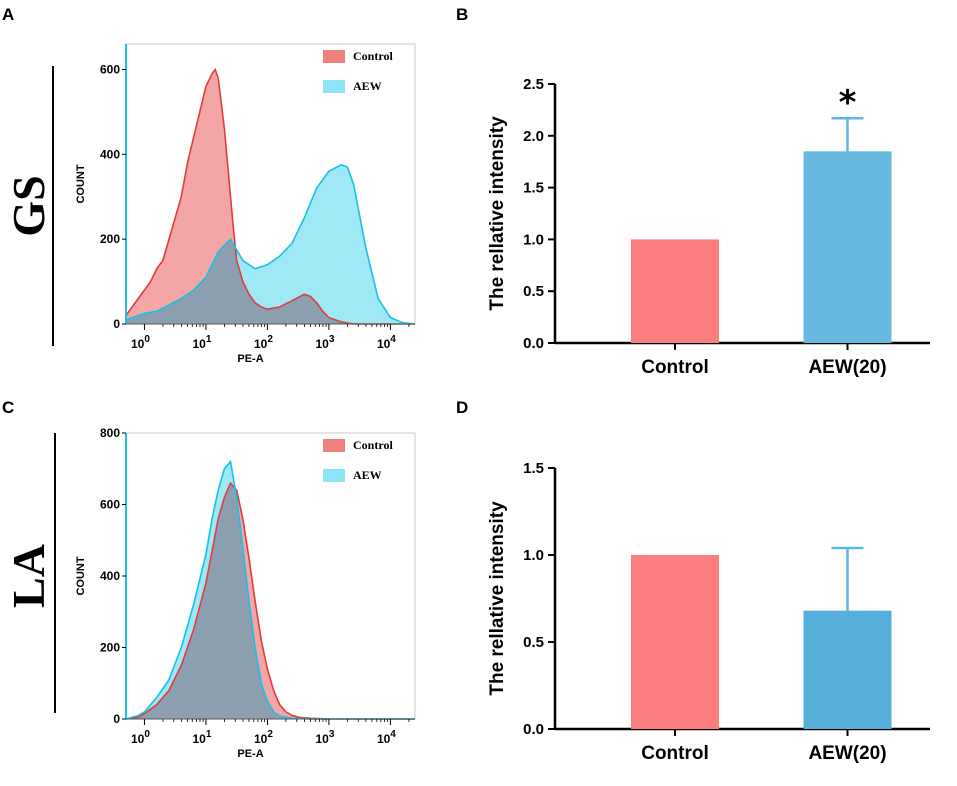 The image size is (957, 786). What do you see at coordinates (533, 84) in the screenshot?
I see `y-tick-label: 2.5` at bounding box center [533, 84].